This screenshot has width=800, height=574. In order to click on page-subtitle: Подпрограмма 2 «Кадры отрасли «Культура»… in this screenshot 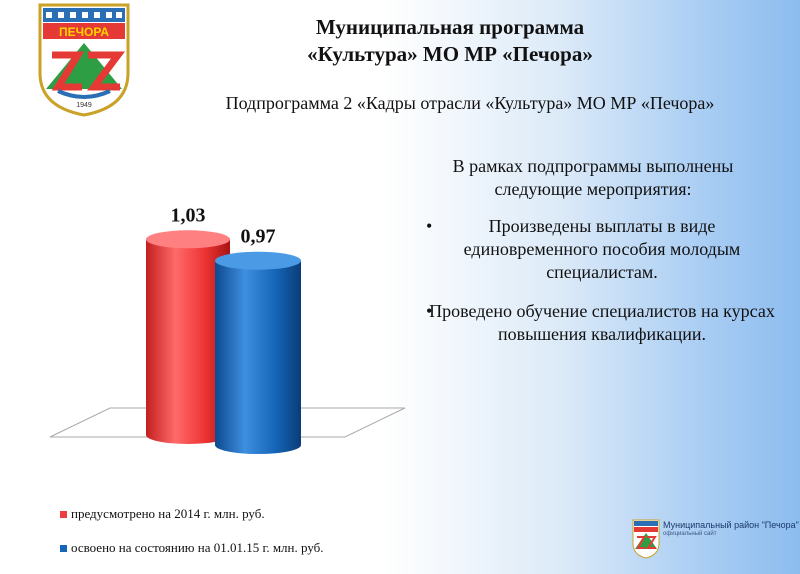, I will do `click(470, 103)`.